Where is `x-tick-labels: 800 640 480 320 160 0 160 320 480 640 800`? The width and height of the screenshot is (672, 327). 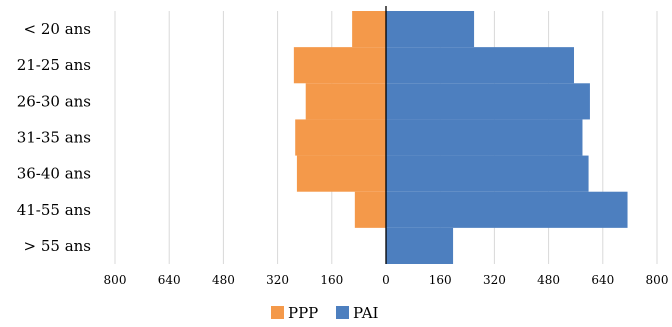 x-tick-labels: 800 640 480 320 160 0 160 320 480 640 800 is located at coordinates (386, 280).